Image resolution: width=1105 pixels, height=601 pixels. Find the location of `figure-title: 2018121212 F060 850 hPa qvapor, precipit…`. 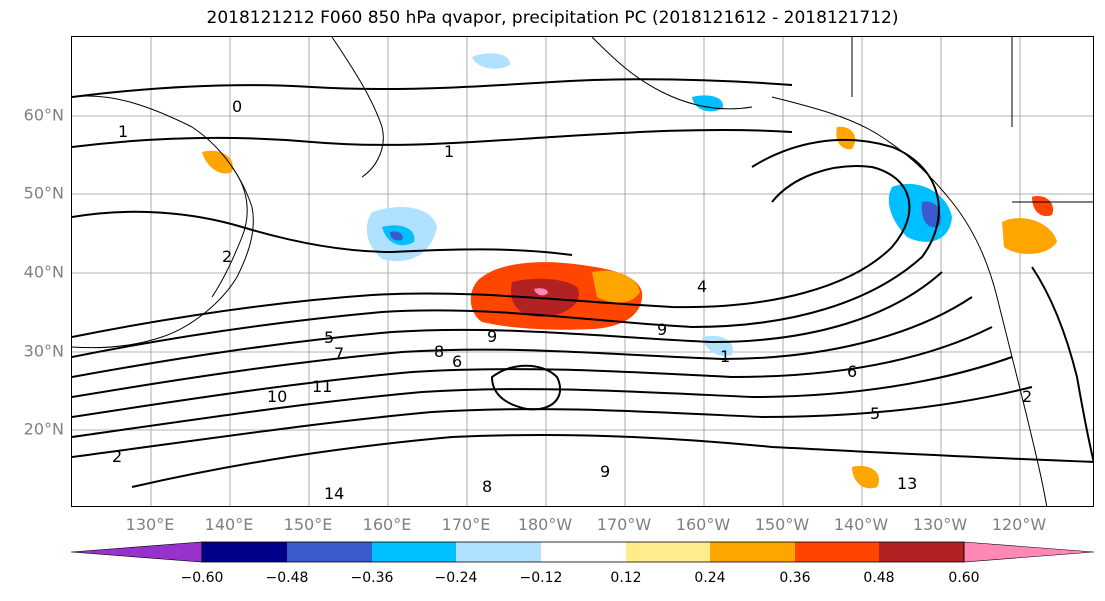

figure-title: 2018121212 F060 850 hPa qvapor, precipit… is located at coordinates (552, 18).